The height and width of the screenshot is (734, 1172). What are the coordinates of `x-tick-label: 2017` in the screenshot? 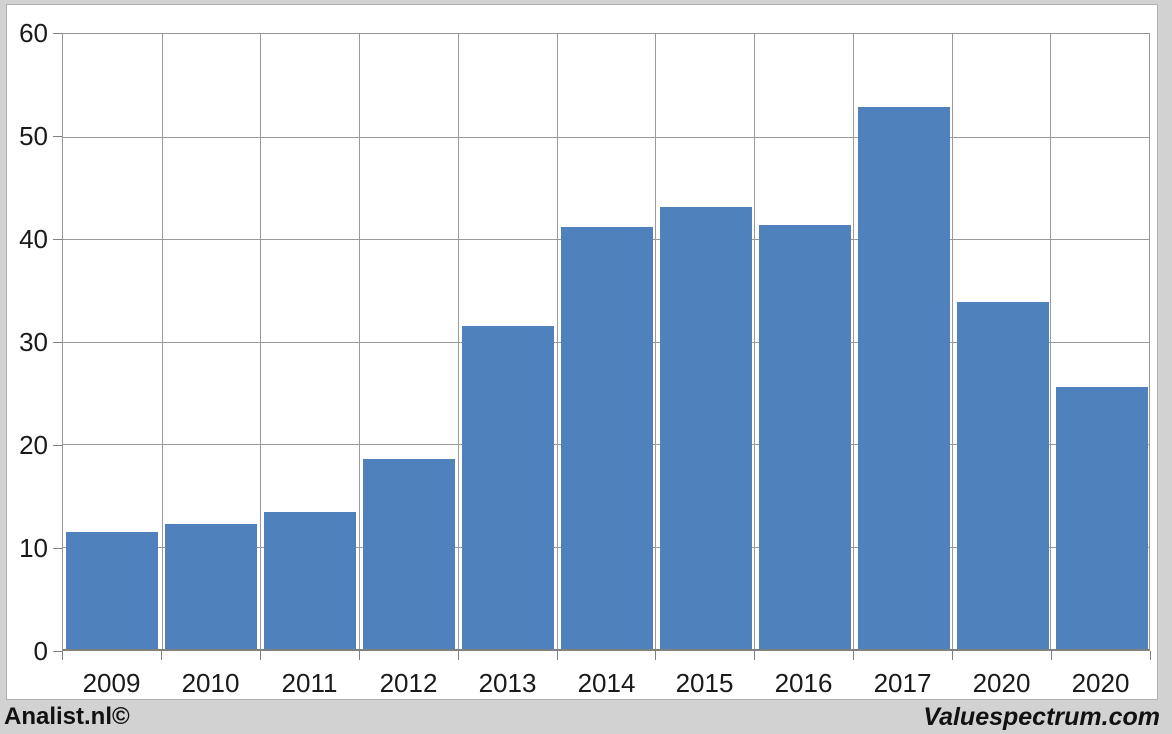 It's located at (902, 683).